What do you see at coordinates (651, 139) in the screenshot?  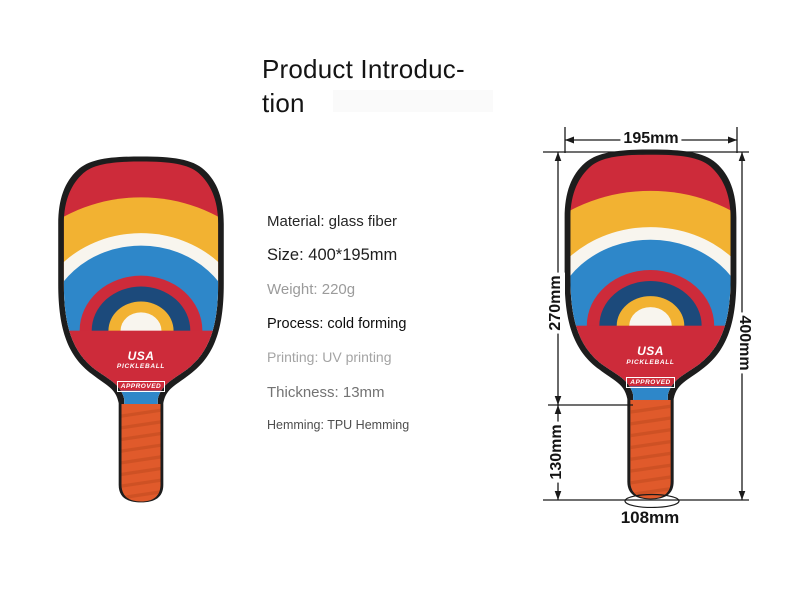 I see `dimension-width-label: 195mm` at bounding box center [651, 139].